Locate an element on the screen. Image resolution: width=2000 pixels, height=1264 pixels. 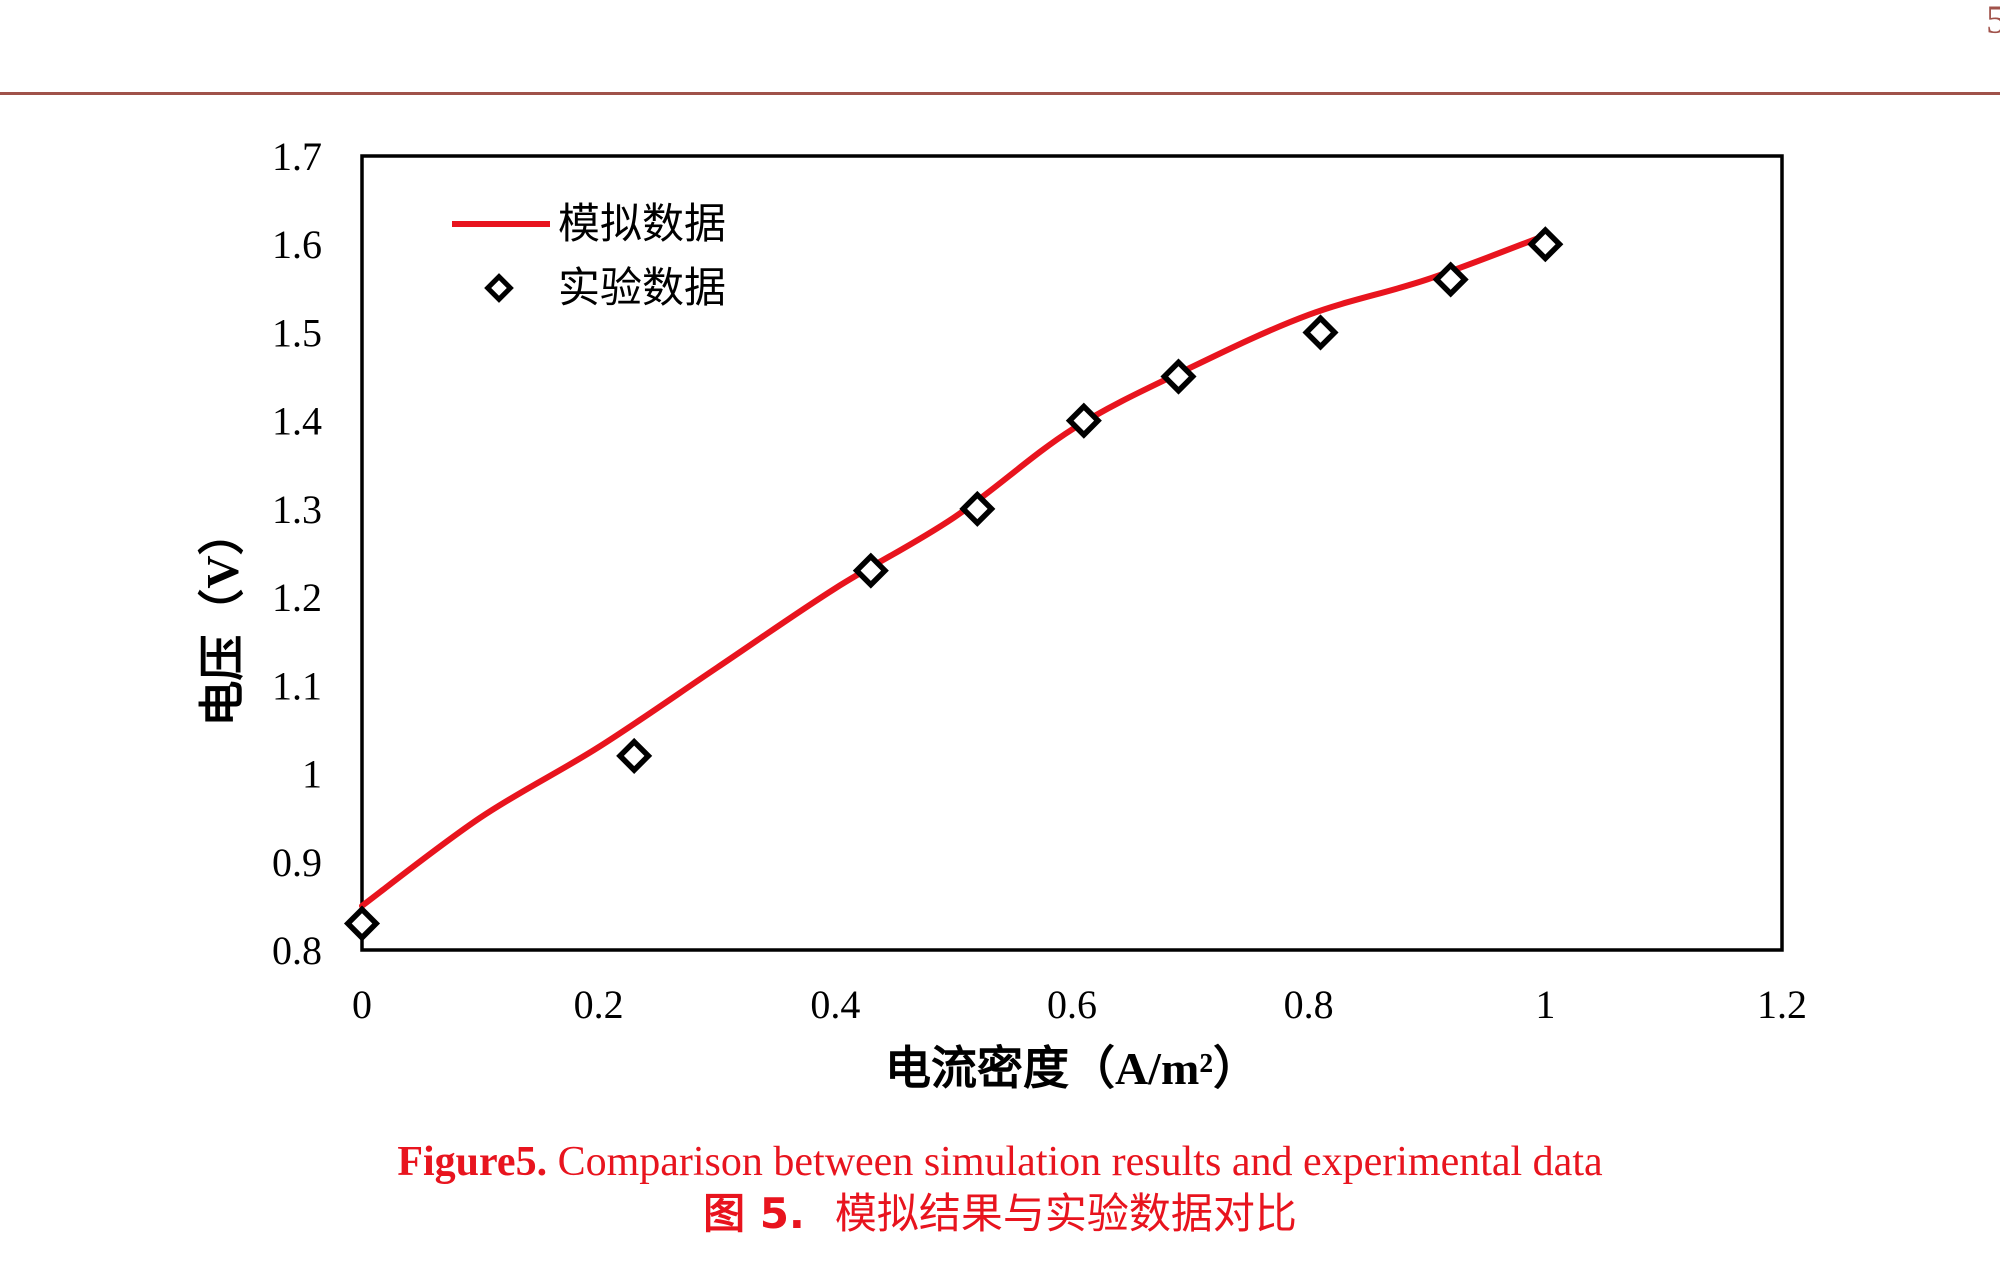
figure-caption-chinese: 图 5. 模拟结果与实验数据对比 is located at coordinates (1000, 1214).